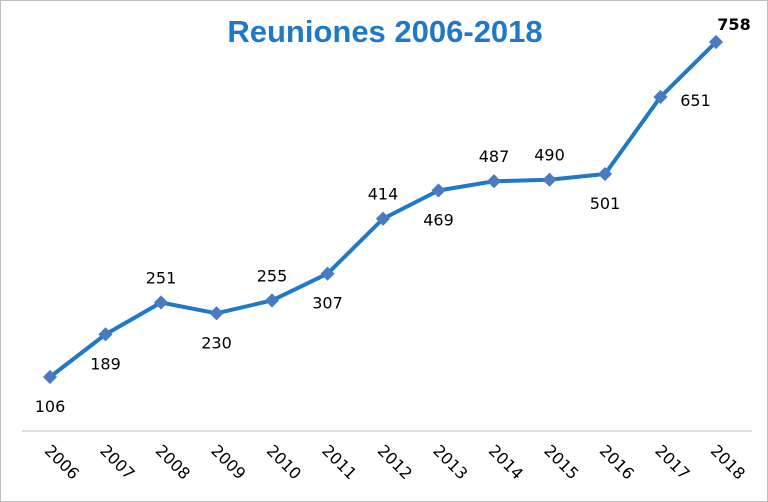 This screenshot has height=502, width=768. Describe the element at coordinates (50, 377) in the screenshot. I see `marker-2006` at that location.